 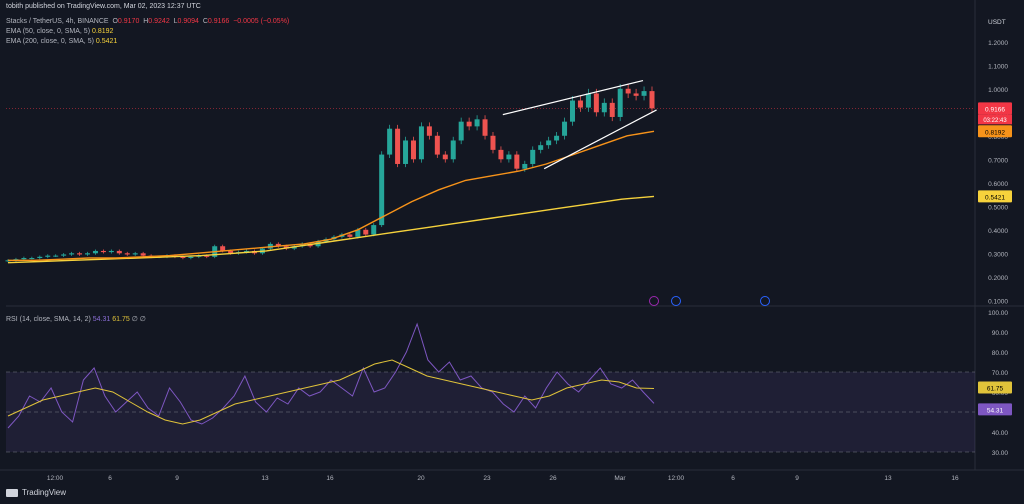 I want to click on time-tick-label: 20, so click(x=421, y=478).